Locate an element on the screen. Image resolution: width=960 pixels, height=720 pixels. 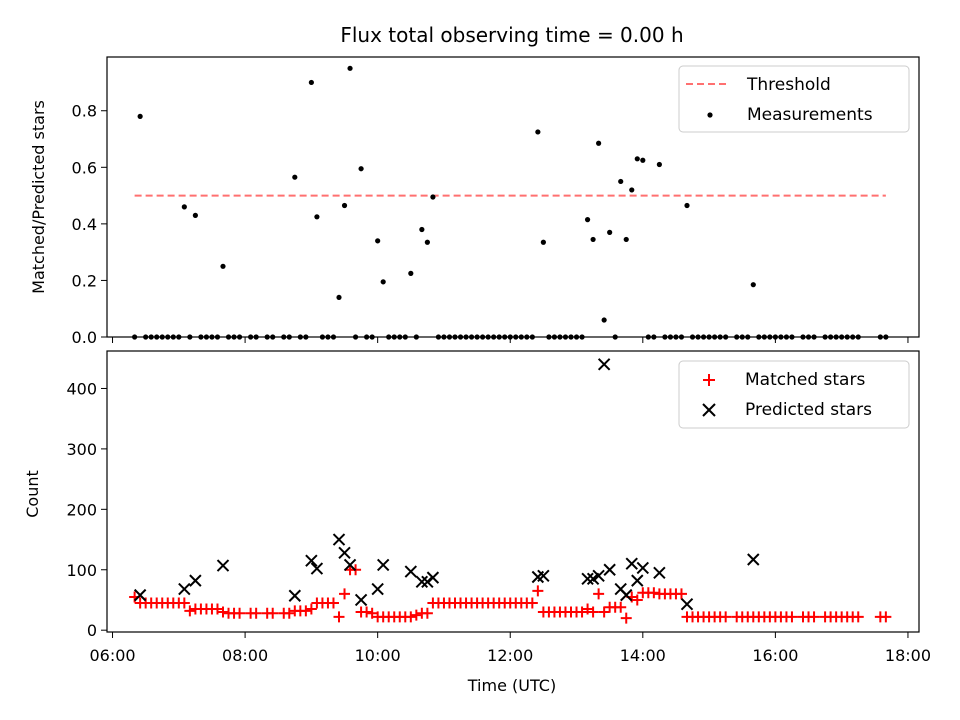
count-x-ticks: 06:00 08:00 10:00 12:00 14:00 16:00 18:00 is located at coordinates (510, 648).